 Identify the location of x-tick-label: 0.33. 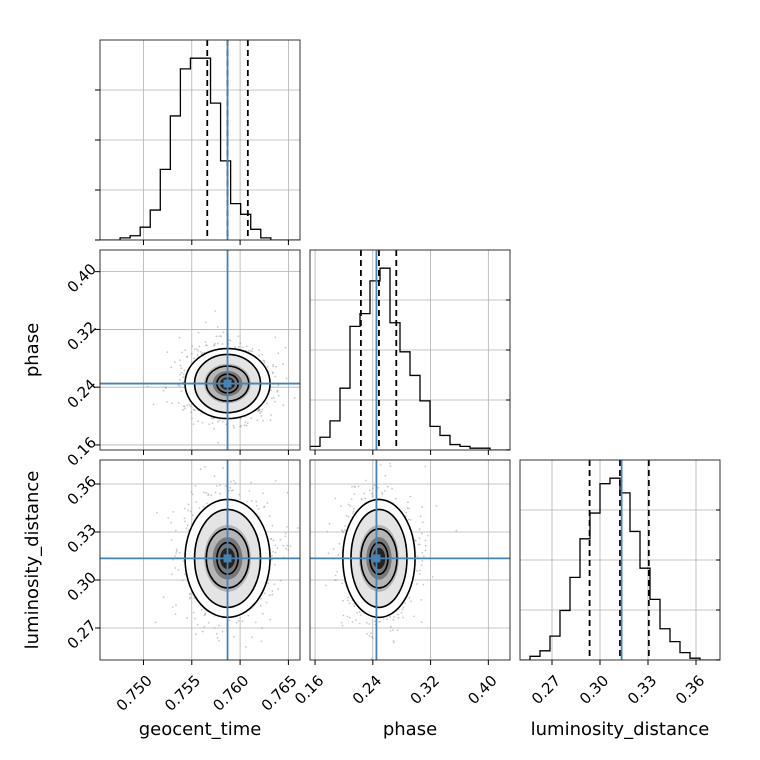
(642, 690).